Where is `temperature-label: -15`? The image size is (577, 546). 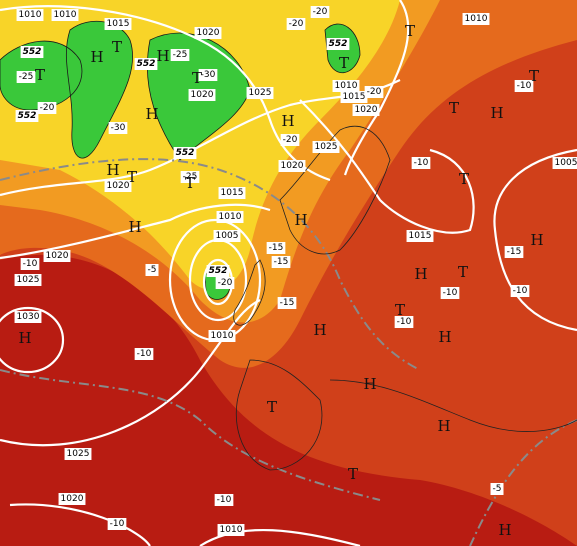
temperature-label: -15 is located at coordinates (514, 252).